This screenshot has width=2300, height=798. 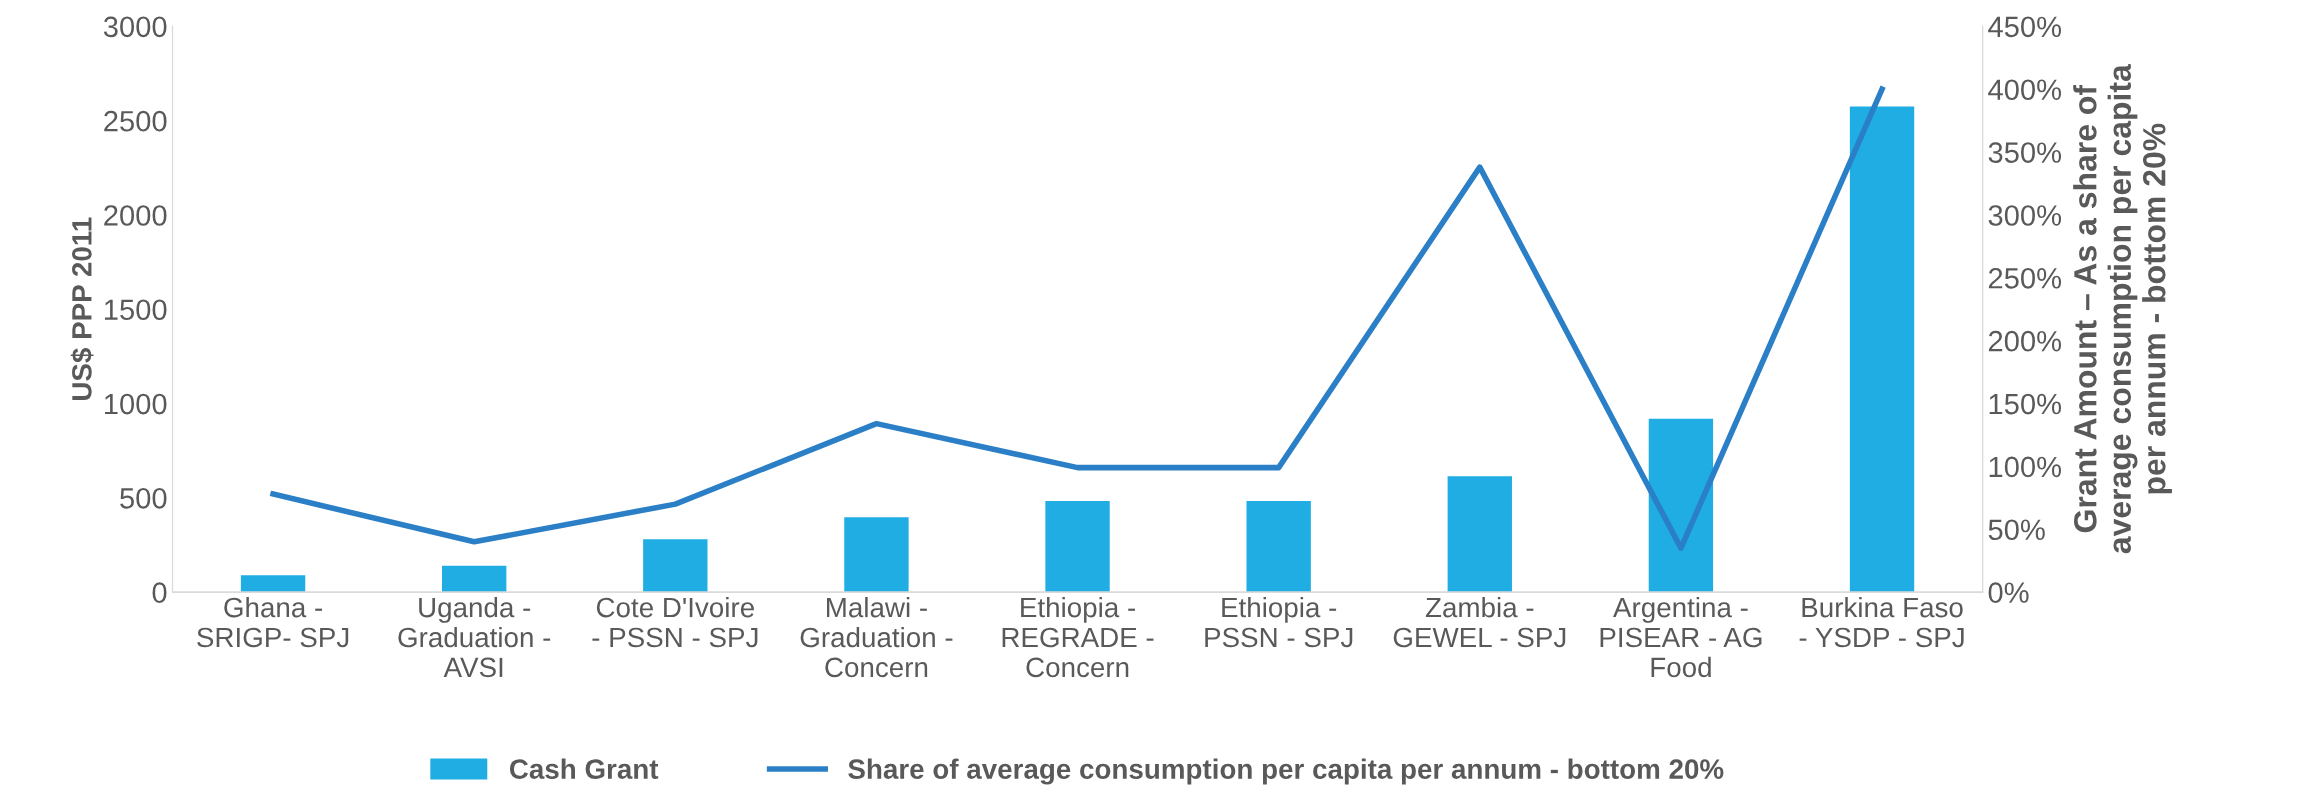 What do you see at coordinates (2025, 278) in the screenshot?
I see `y2-tick-label: 250%` at bounding box center [2025, 278].